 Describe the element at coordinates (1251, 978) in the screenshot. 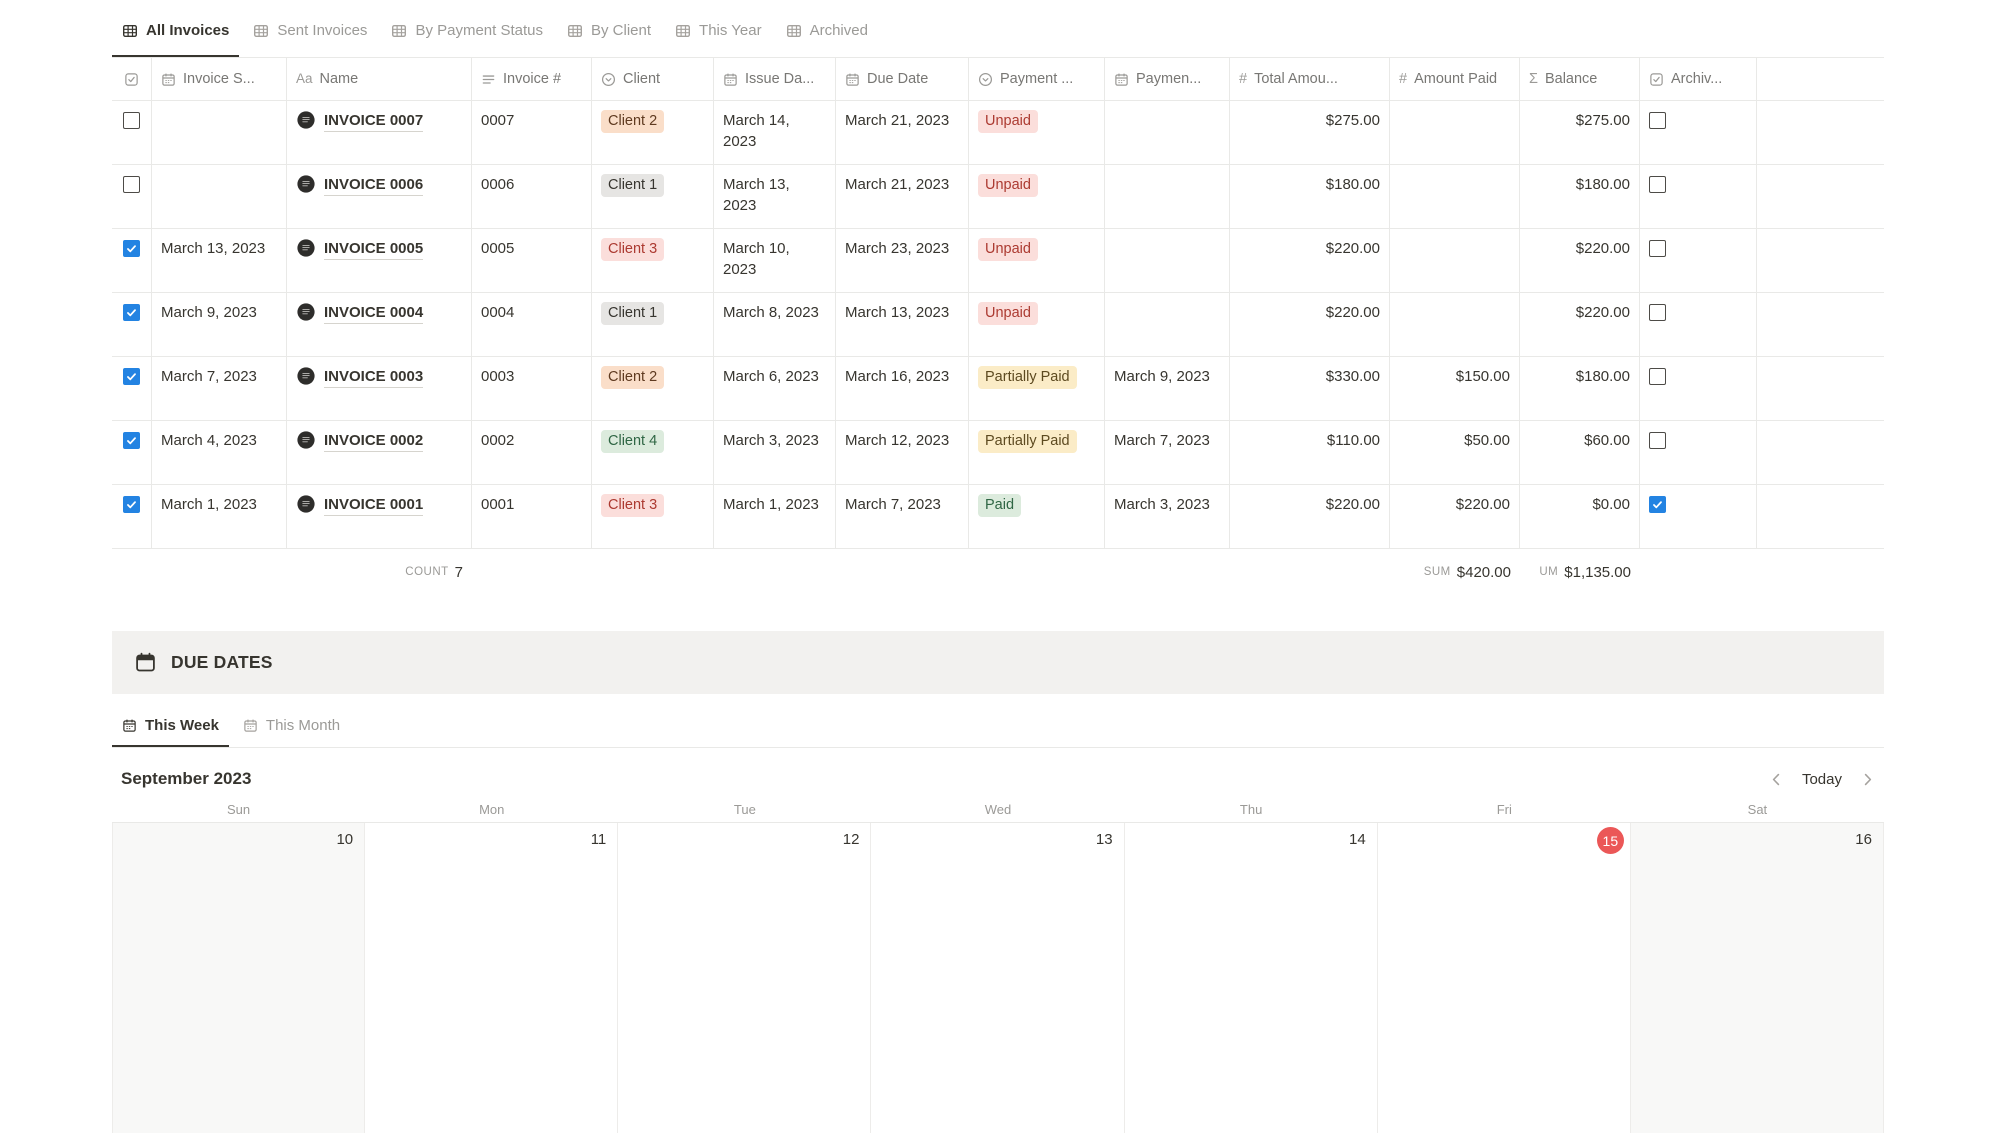

I see `calendar-day-cell: 14` at that location.